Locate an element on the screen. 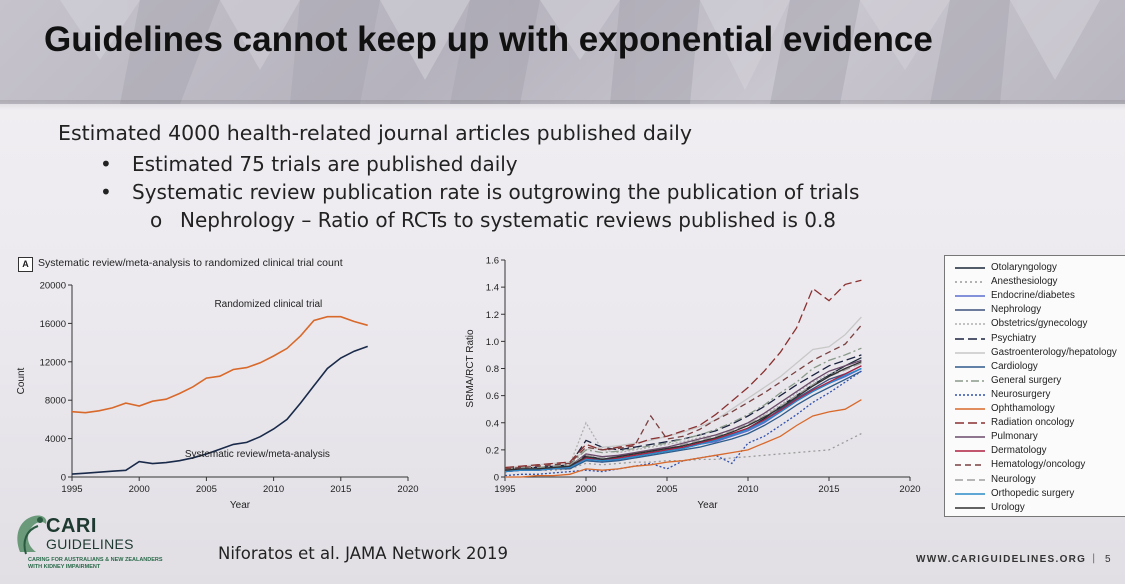  bullet-trials: • Estimated 75 trials are published daily is located at coordinates (309, 164).